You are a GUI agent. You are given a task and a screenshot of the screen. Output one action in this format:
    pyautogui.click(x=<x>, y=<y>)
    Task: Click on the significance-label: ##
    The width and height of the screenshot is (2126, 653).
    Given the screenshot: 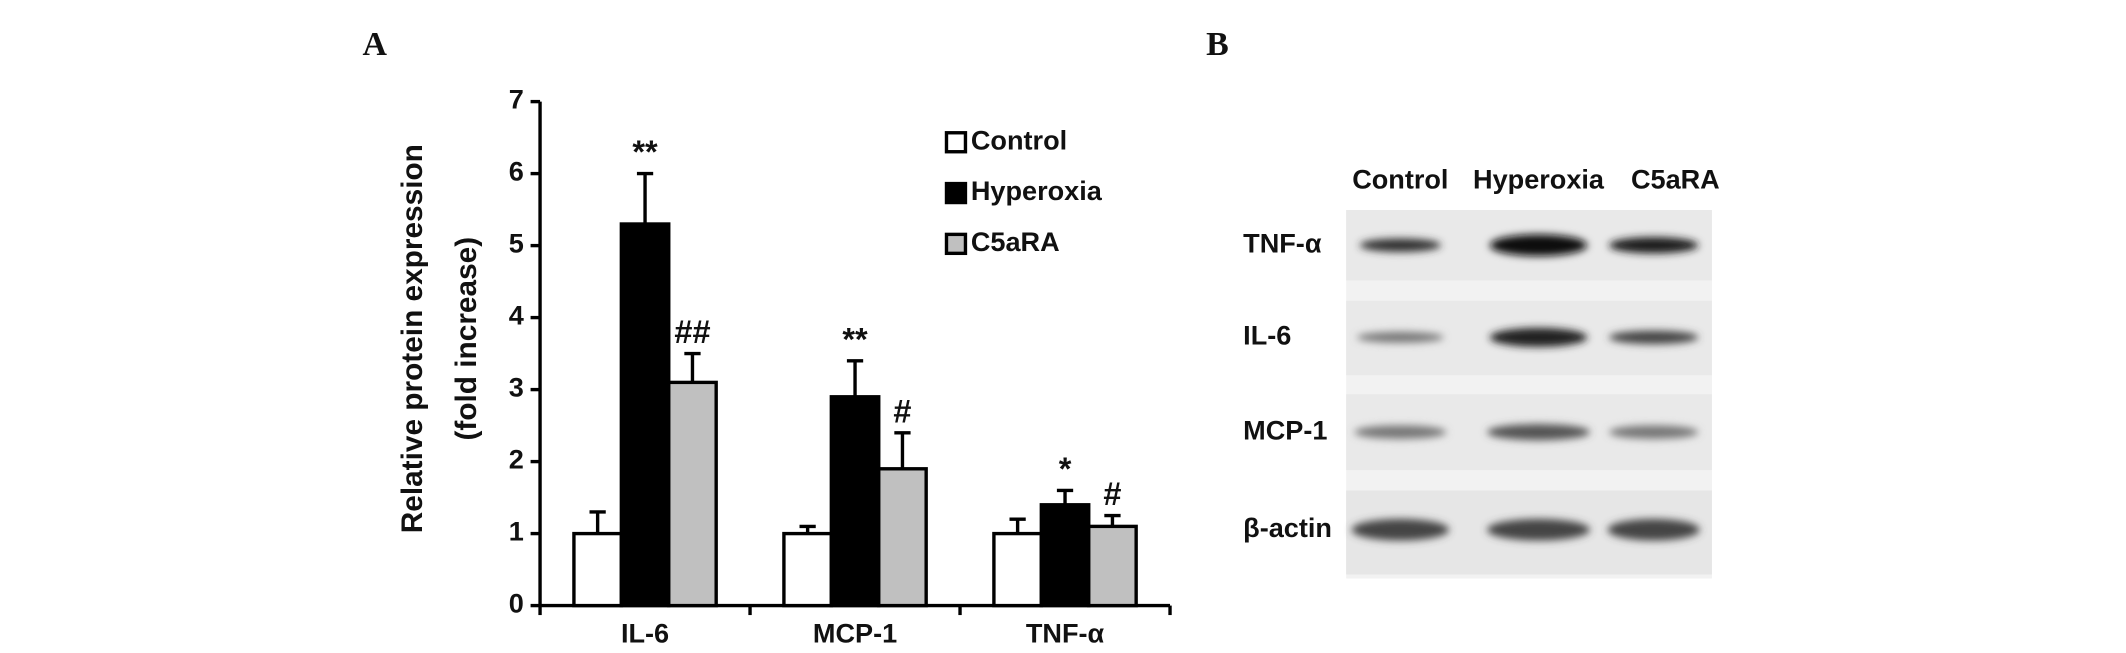 What is the action you would take?
    pyautogui.click(x=692, y=332)
    